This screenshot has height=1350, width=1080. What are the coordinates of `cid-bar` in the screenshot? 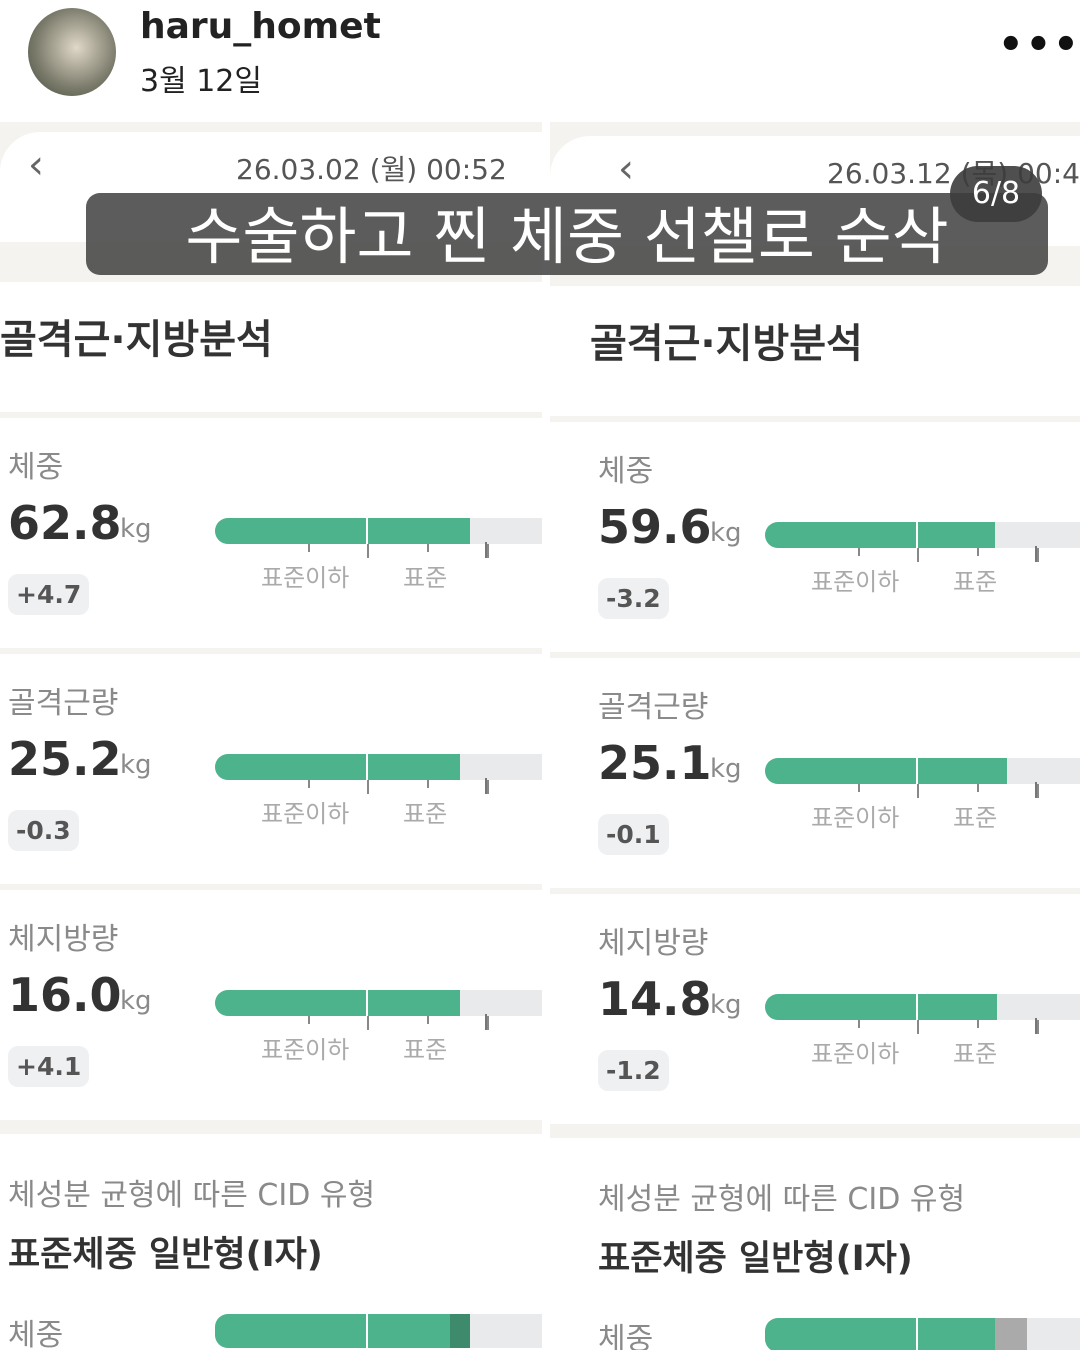 It's located at (922, 1334).